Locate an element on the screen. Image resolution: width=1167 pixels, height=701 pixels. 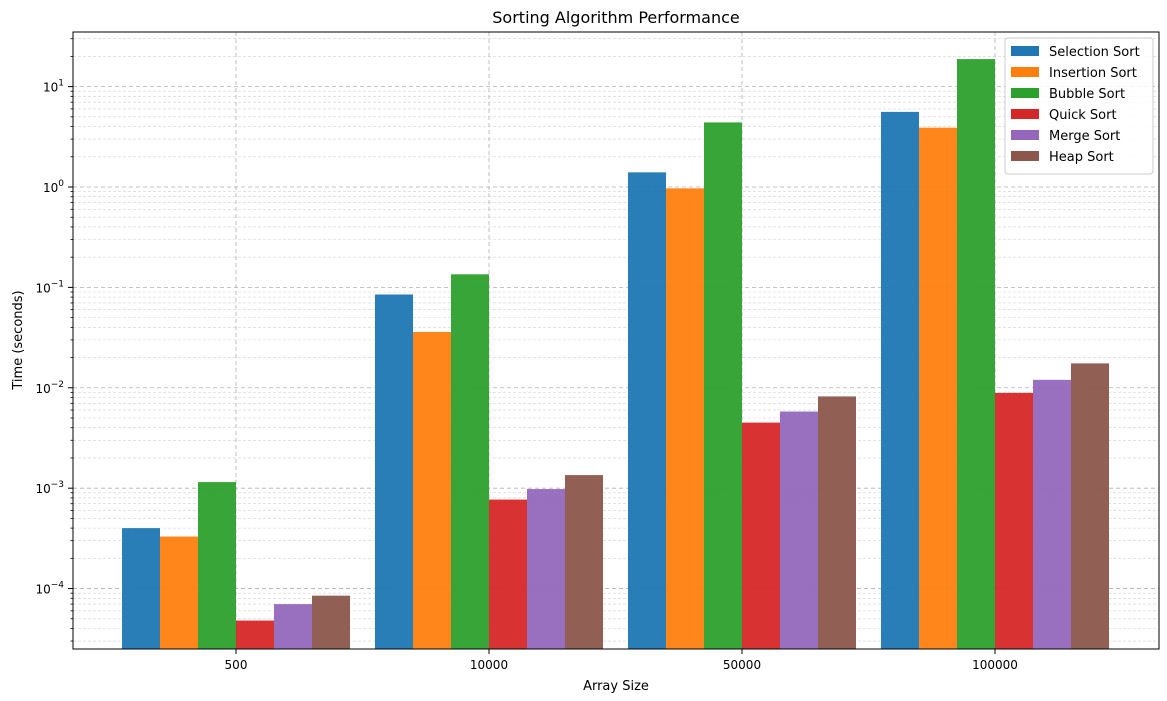
y-tick-label: 10⁻² is located at coordinates (49, 388).